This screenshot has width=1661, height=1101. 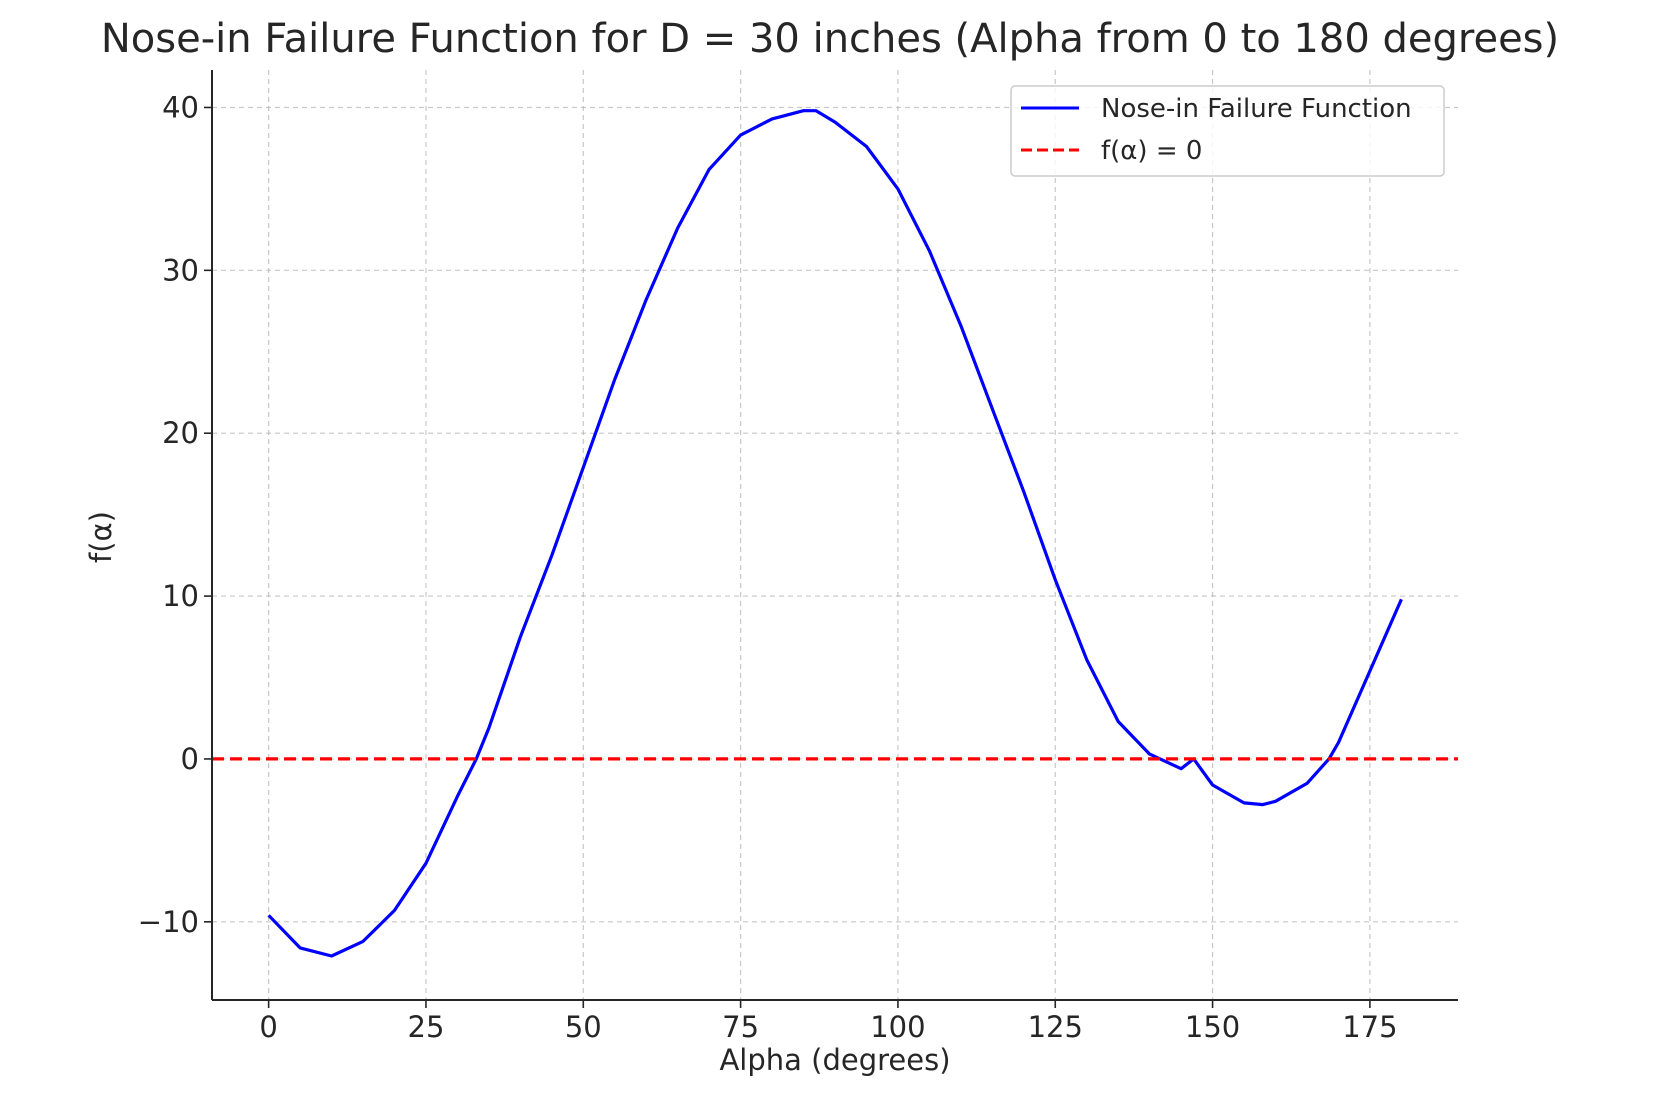 I want to click on legend-frame, so click(x=1227, y=131).